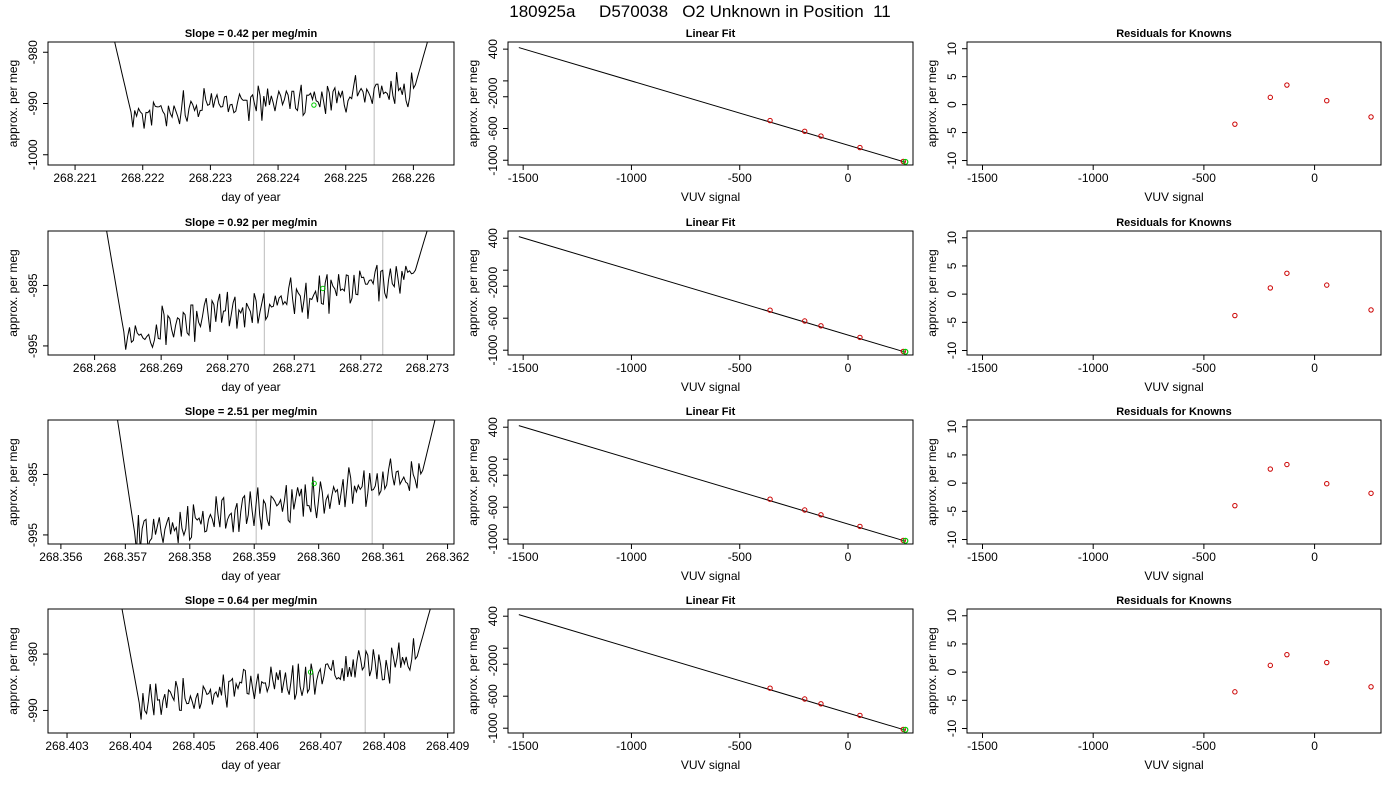 The image size is (1400, 800). Describe the element at coordinates (251, 223) in the screenshot. I see `panel-title: Slope = 0.92 per meg/min` at that location.